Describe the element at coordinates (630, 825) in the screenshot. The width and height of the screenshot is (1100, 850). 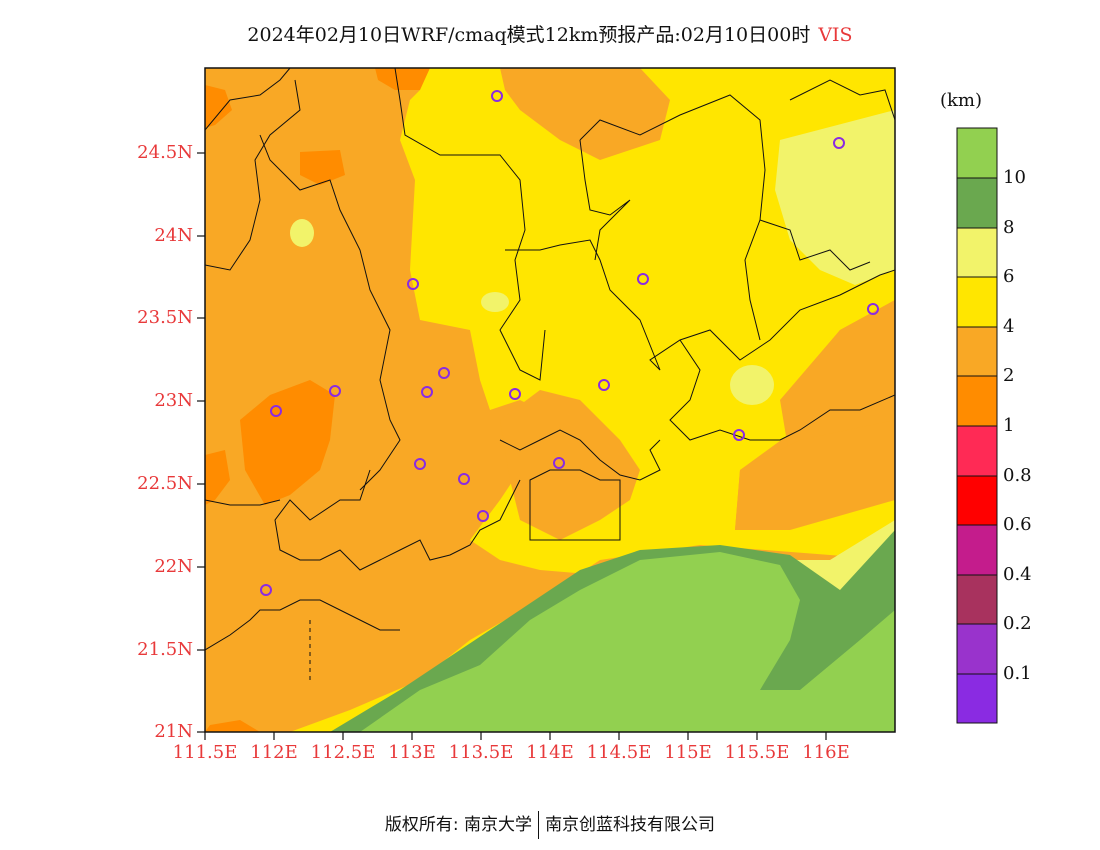
I see `copyright-right: 南京创蓝科技有限公司` at that location.